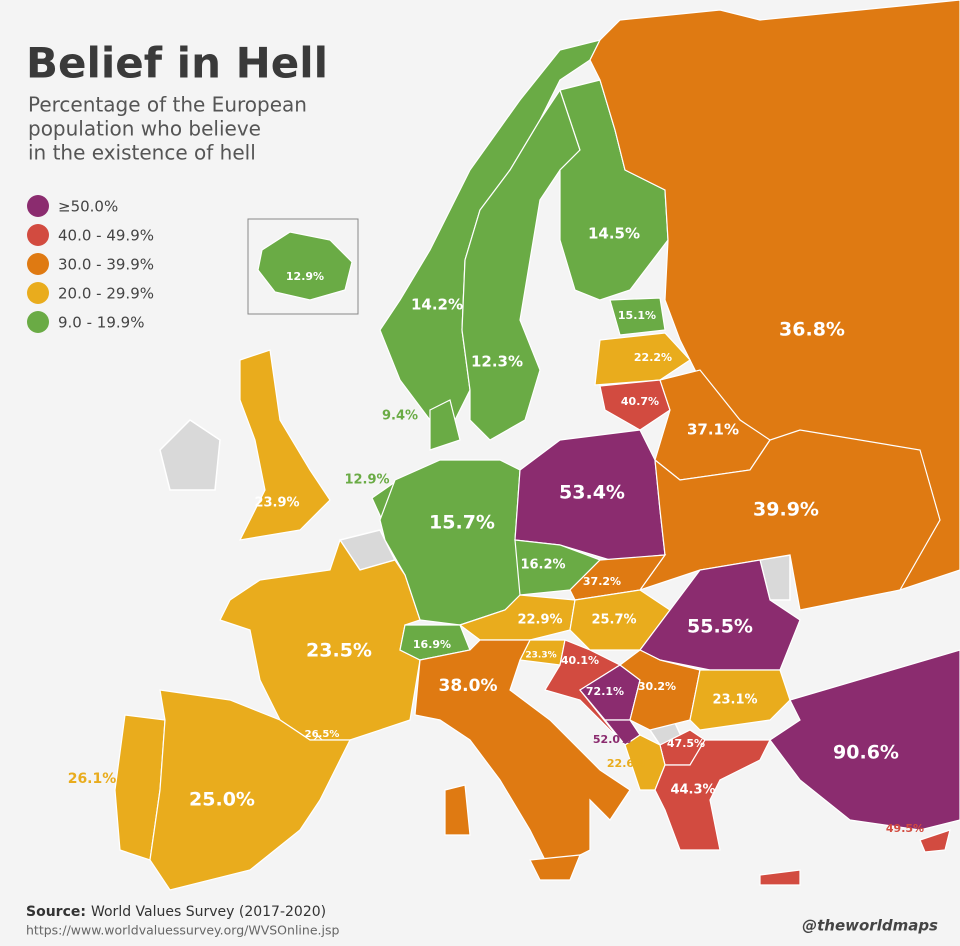 The height and width of the screenshot is (946, 960). Describe the element at coordinates (540, 656) in the screenshot. I see `country-value: 23.3%` at that location.